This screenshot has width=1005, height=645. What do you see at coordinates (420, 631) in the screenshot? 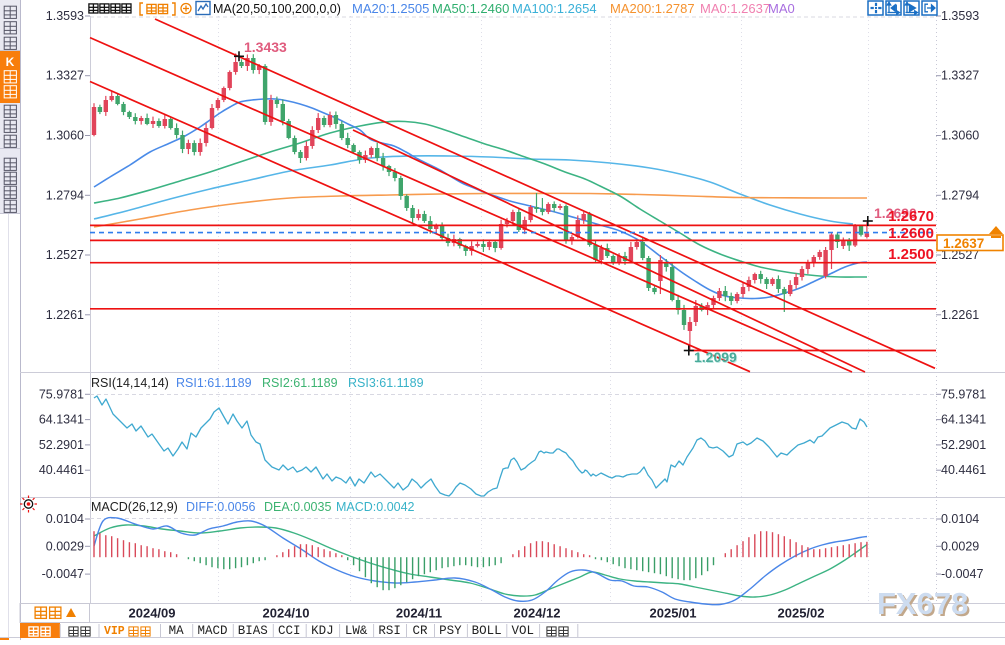
I see `svg-text: CR` at bounding box center [420, 631].